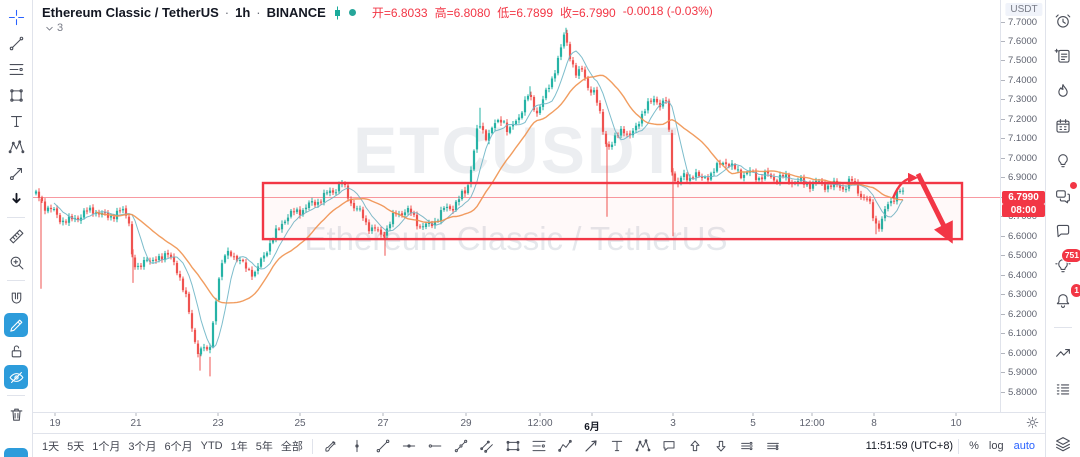 The height and width of the screenshot is (457, 1080). What do you see at coordinates (1065, 298) in the screenshot?
I see `notifications-bell-icon: 1` at bounding box center [1065, 298].